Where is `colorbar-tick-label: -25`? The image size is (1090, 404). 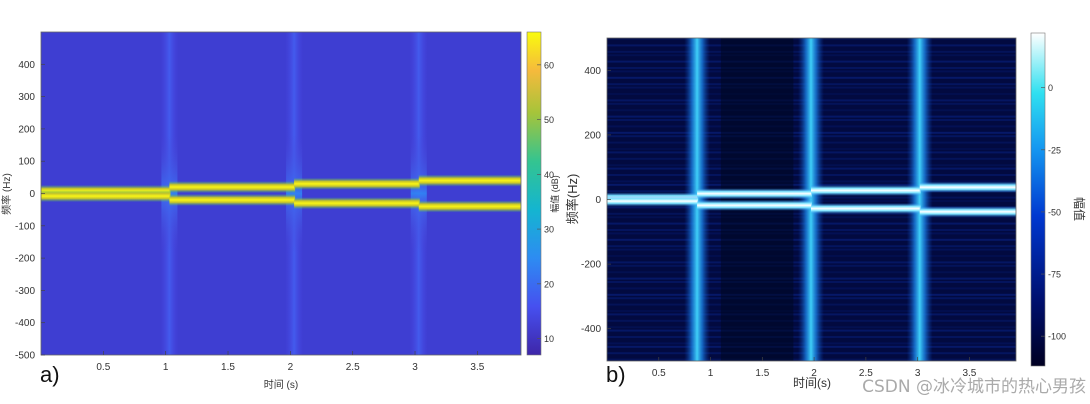 colorbar-tick-label: -25 is located at coordinates (1054, 150).